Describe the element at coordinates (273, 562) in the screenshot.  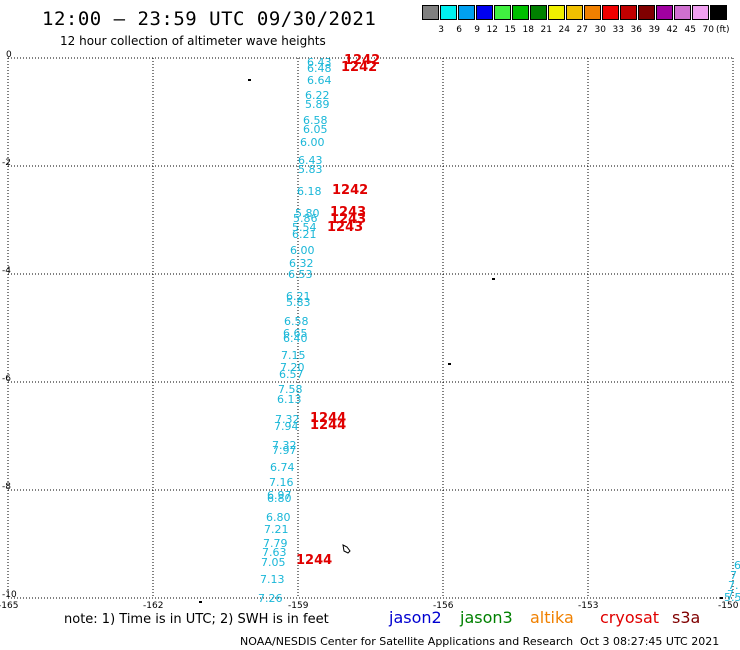
I see `wave-height-value: 7.05` at that location.